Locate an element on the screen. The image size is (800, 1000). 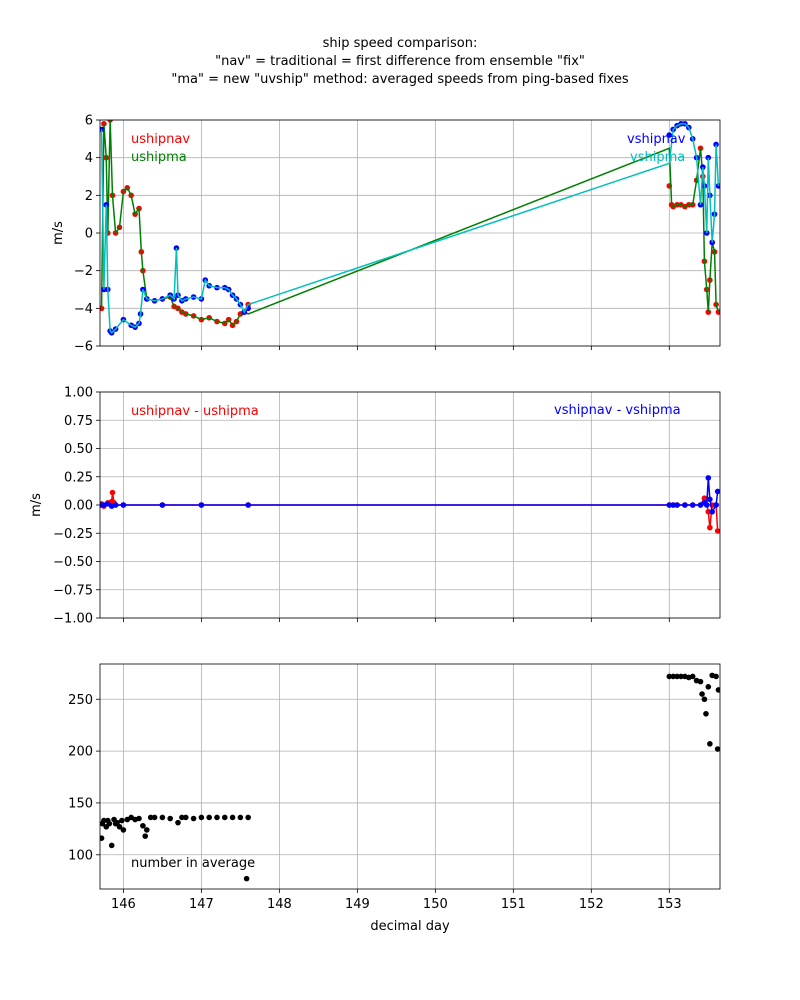
y-tick-label: 1.00 is located at coordinates (78, 393).